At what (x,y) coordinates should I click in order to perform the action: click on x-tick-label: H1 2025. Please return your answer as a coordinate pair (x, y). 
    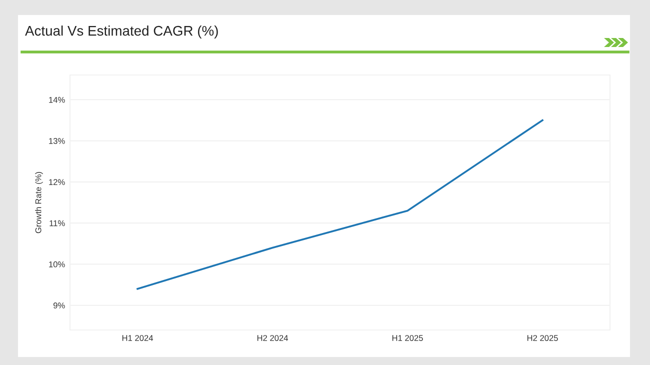
    Looking at the image, I should click on (407, 338).